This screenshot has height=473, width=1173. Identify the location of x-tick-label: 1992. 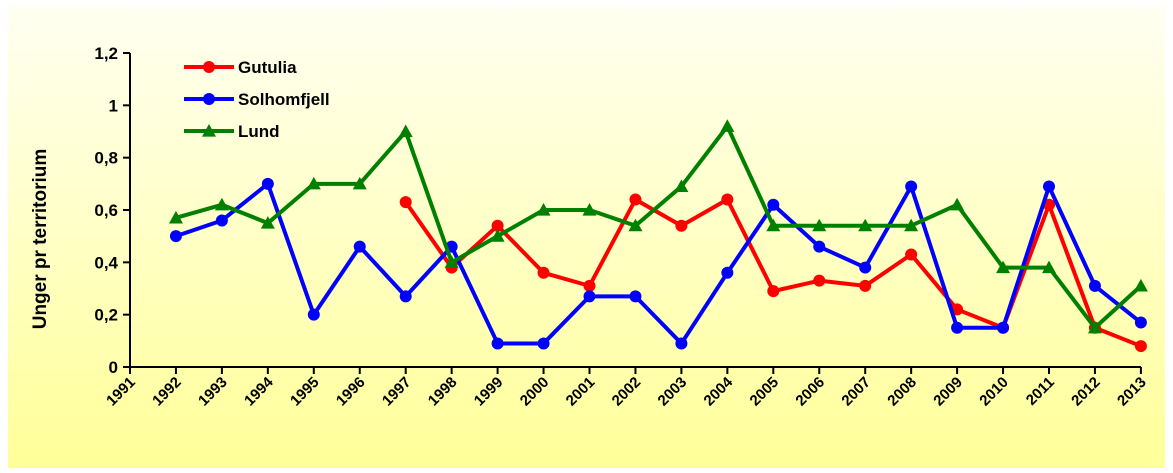
(167, 392).